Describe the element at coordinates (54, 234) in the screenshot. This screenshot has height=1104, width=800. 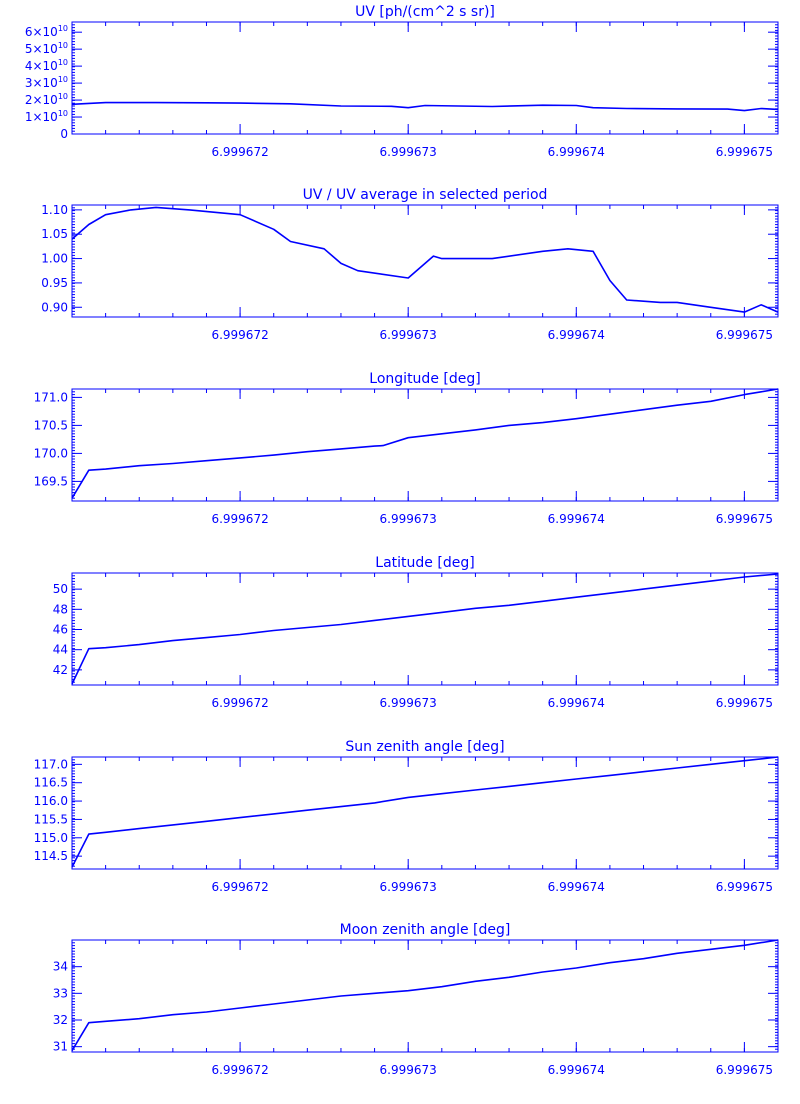
I see `y-tick-label: 1.05` at that location.